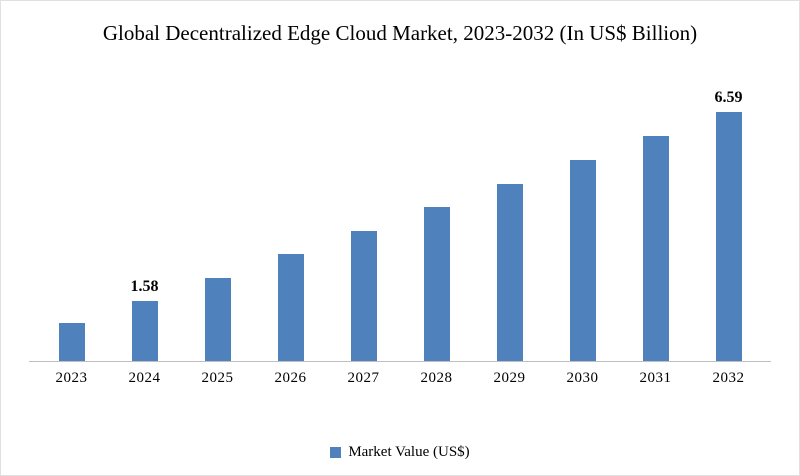  What do you see at coordinates (655, 378) in the screenshot?
I see `x-axis-label: 2031` at bounding box center [655, 378].